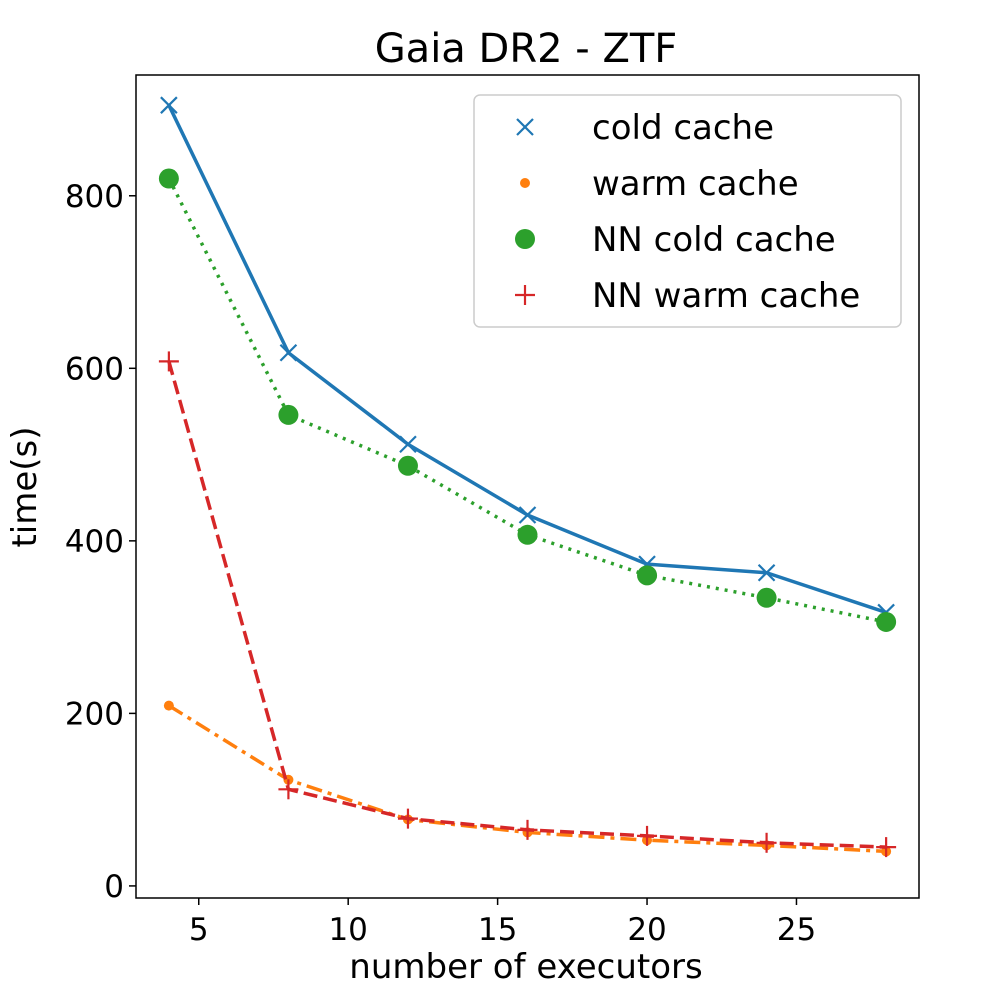 The image size is (993, 986). I want to click on chart-title: Gaia DR2 - ZTF, so click(526, 49).